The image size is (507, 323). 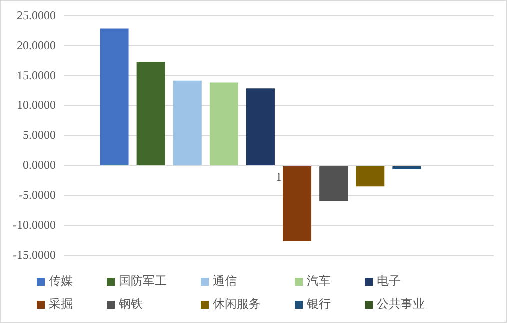 I want to click on legend-label: 电子, so click(x=389, y=281).